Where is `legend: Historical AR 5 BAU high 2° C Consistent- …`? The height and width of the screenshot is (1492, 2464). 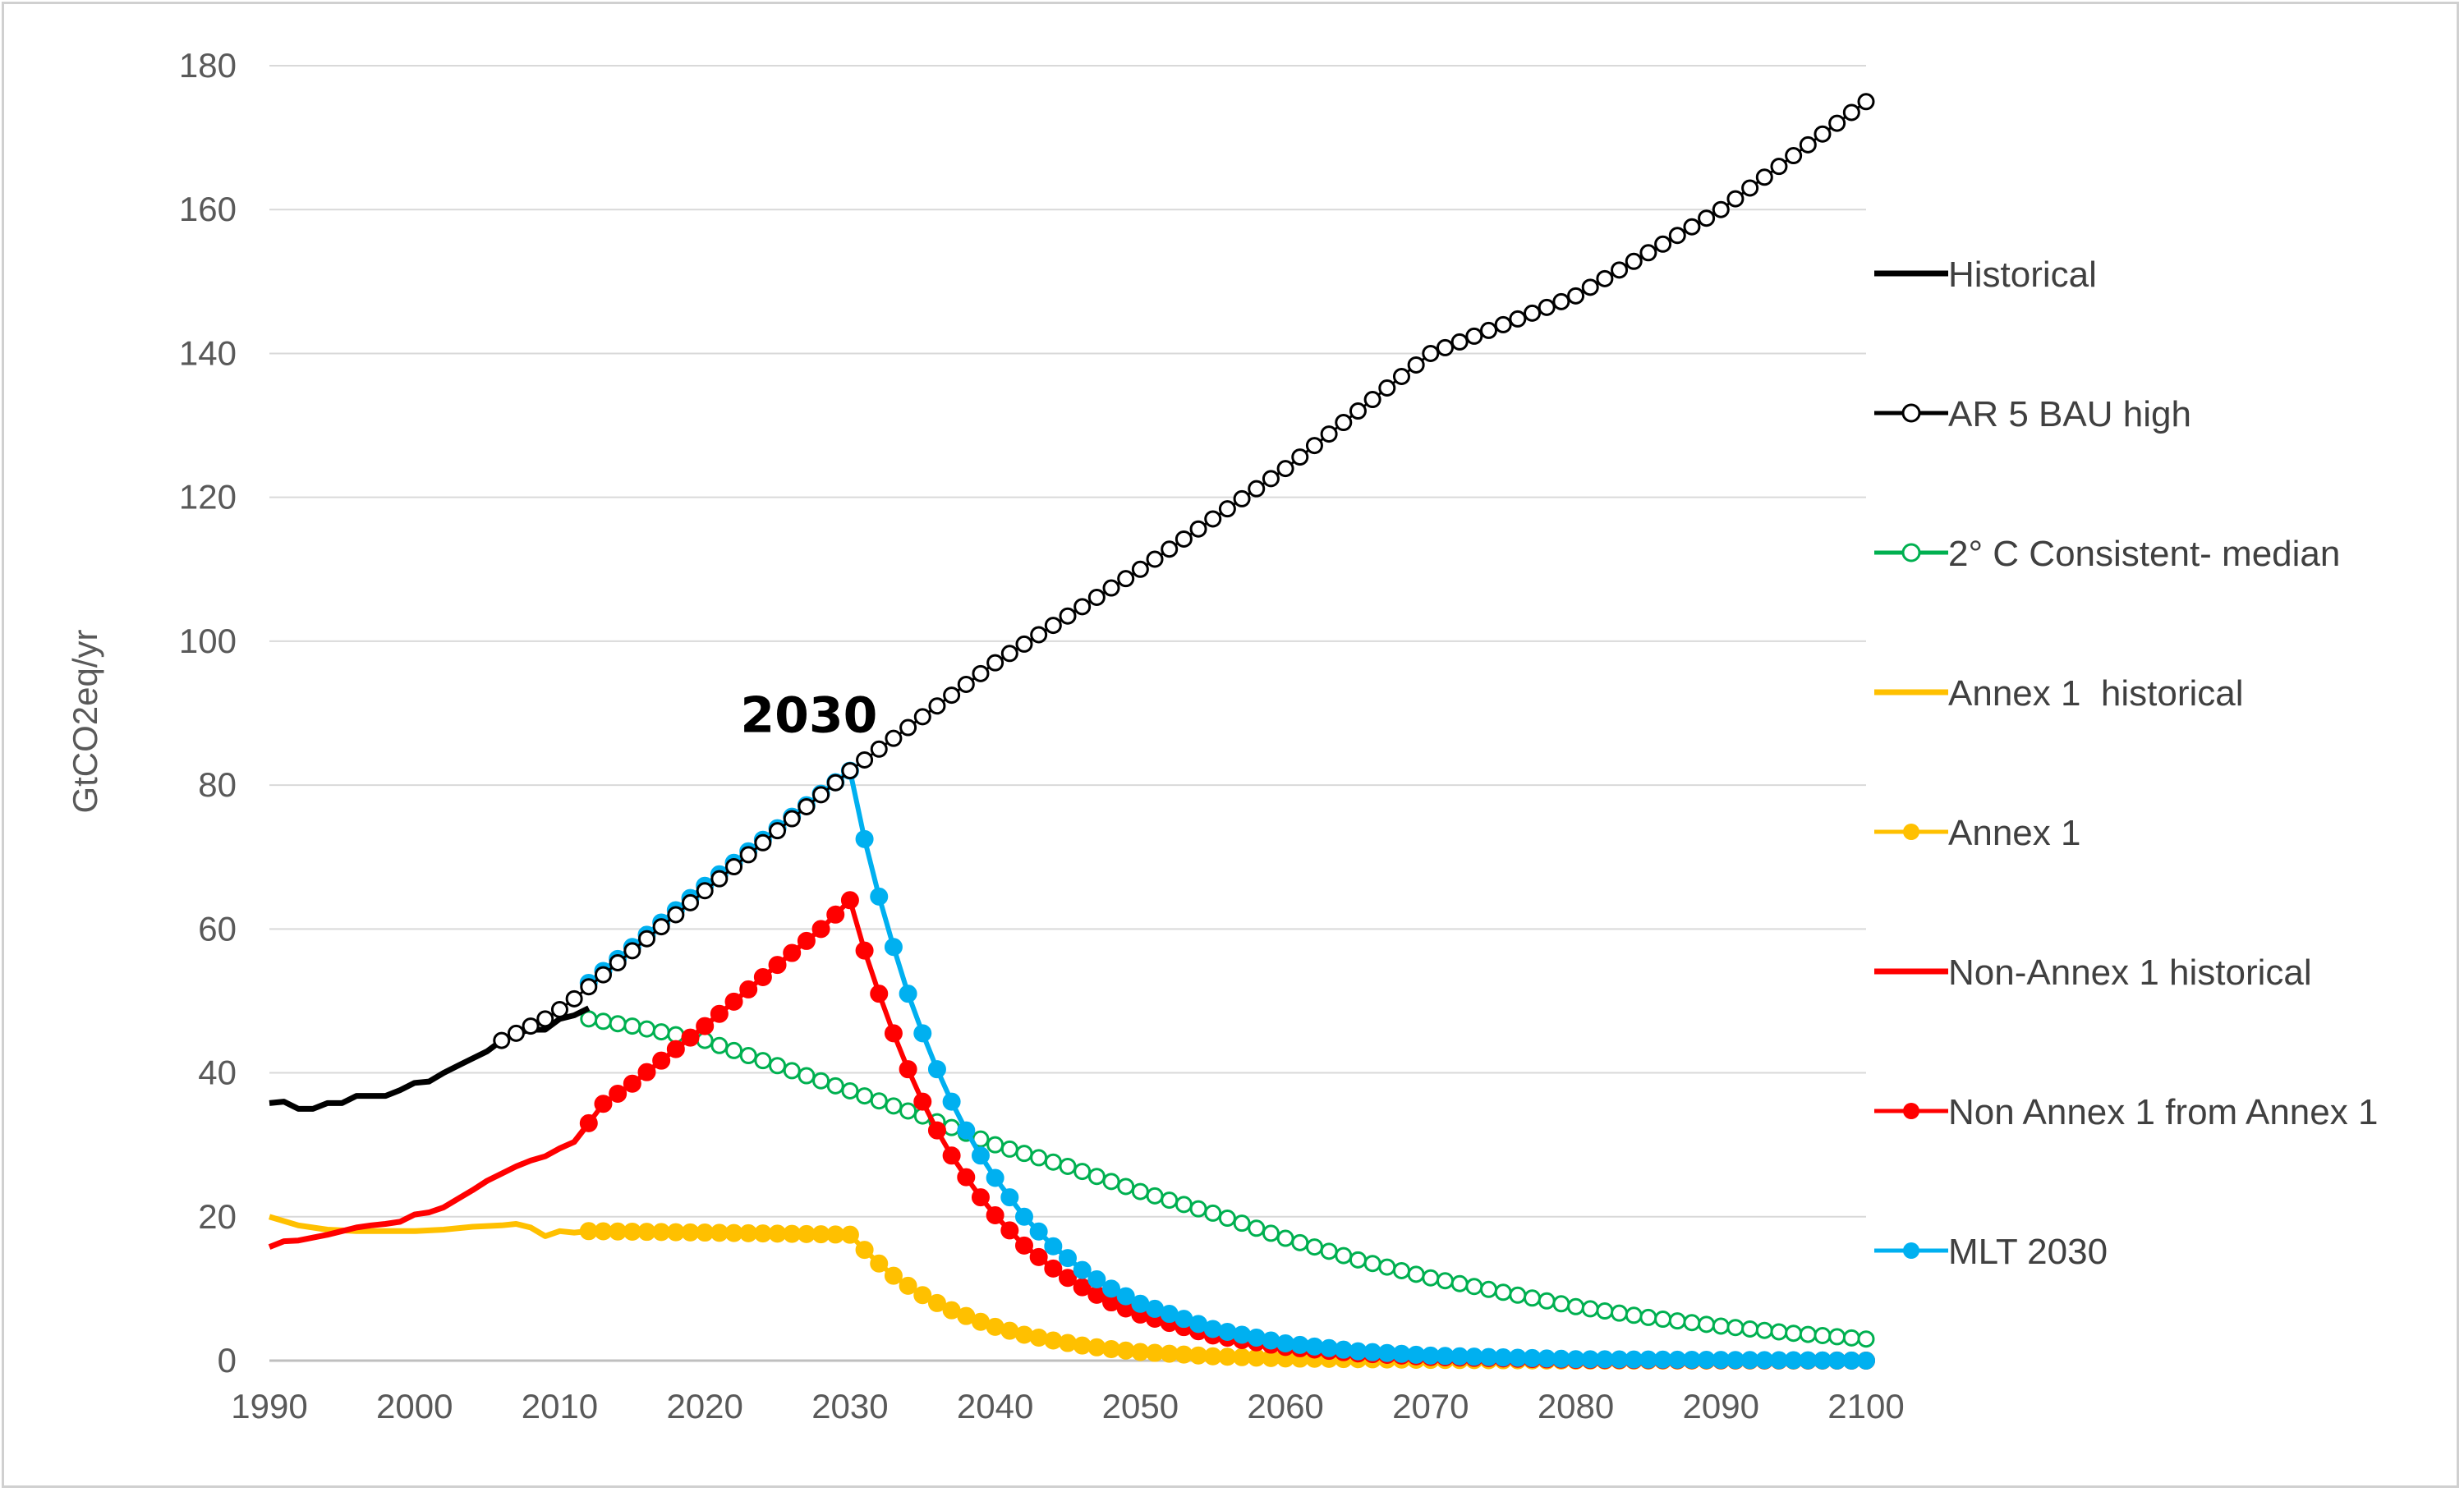 legend: Historical AR 5 BAU high 2° C Consistent- … is located at coordinates (2126, 763).